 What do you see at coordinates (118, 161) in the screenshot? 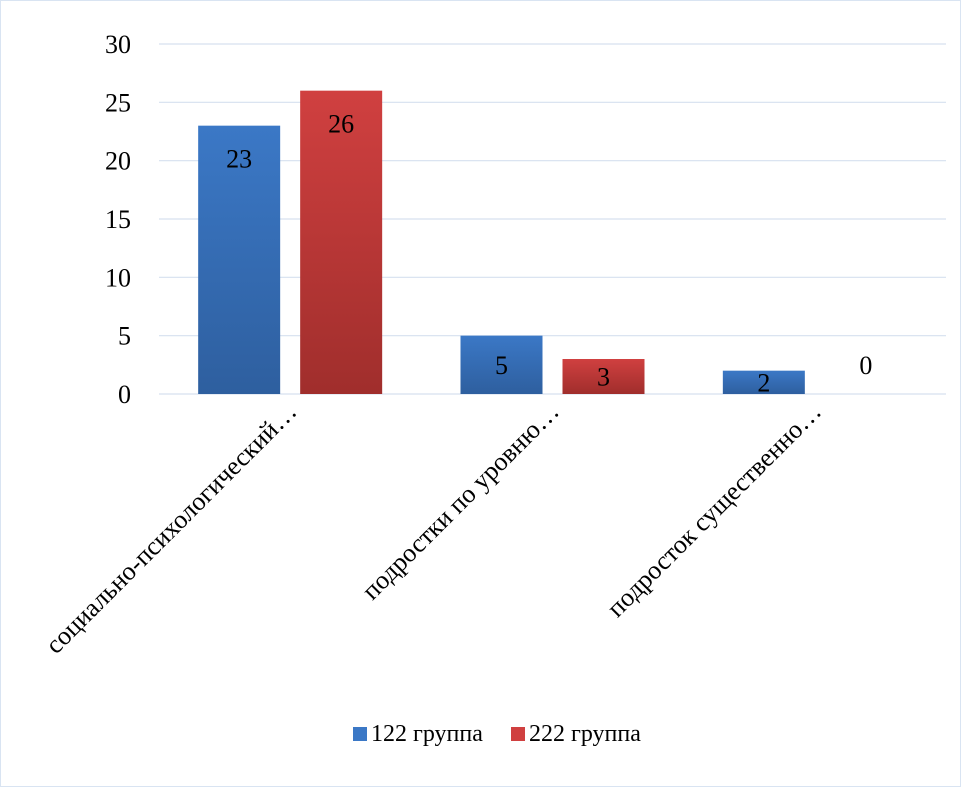
I see `y-tick-label: 20` at bounding box center [118, 161].